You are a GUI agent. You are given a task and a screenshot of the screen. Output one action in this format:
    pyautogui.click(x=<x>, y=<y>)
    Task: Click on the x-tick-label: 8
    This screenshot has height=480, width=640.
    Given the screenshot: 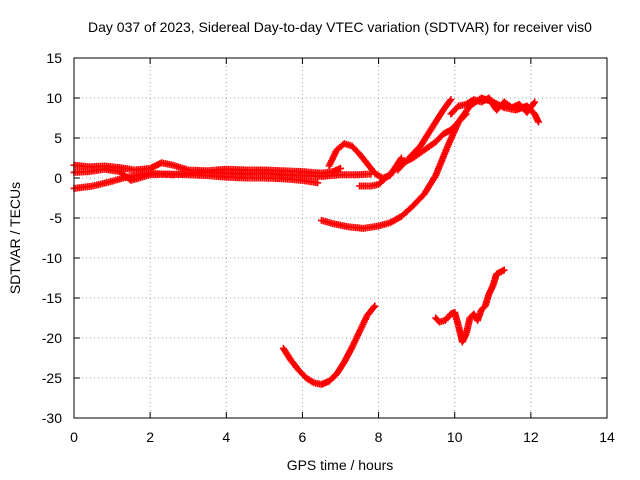 What is the action you would take?
    pyautogui.click(x=379, y=437)
    